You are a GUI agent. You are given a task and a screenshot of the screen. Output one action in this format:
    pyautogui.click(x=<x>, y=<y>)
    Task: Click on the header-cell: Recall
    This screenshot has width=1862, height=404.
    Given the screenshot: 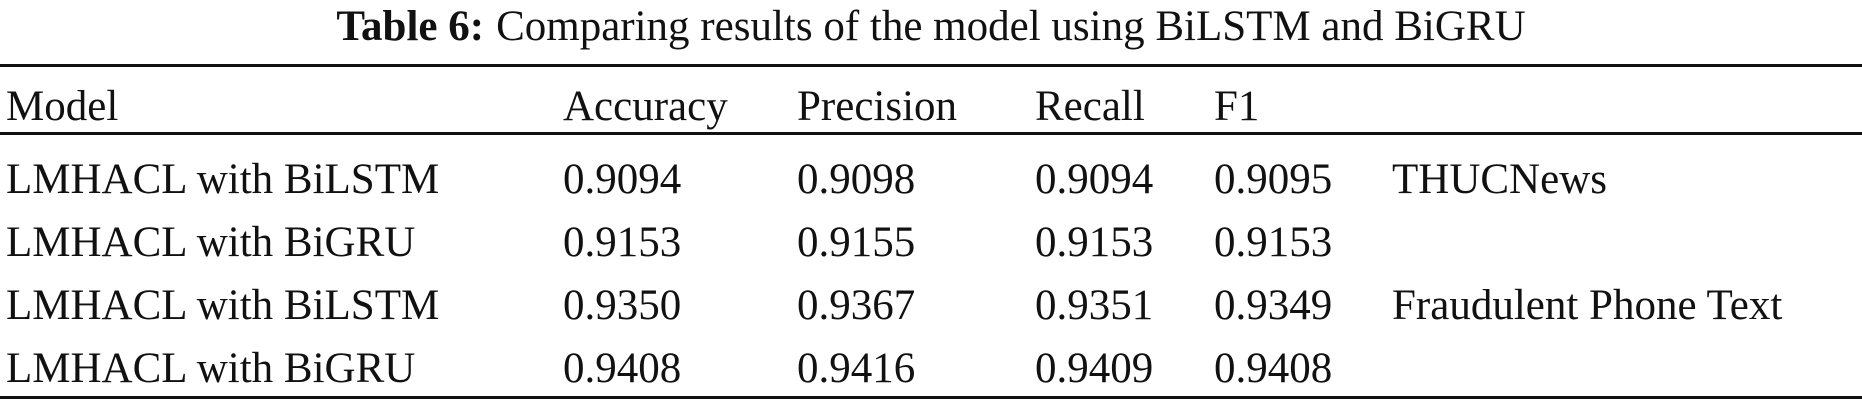 What is the action you would take?
    pyautogui.click(x=1090, y=106)
    